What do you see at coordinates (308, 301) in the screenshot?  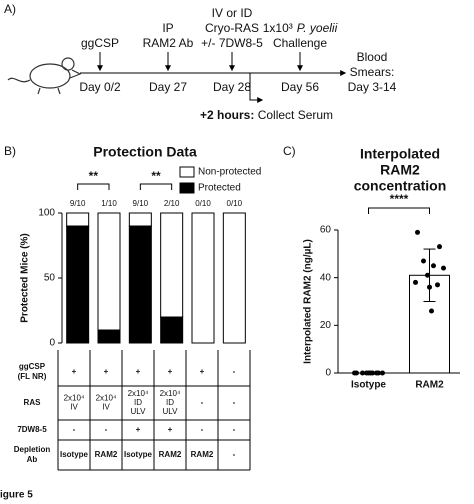 I see `y-axis-label: Interpolated RAM2 (ng/µL)` at bounding box center [308, 301].